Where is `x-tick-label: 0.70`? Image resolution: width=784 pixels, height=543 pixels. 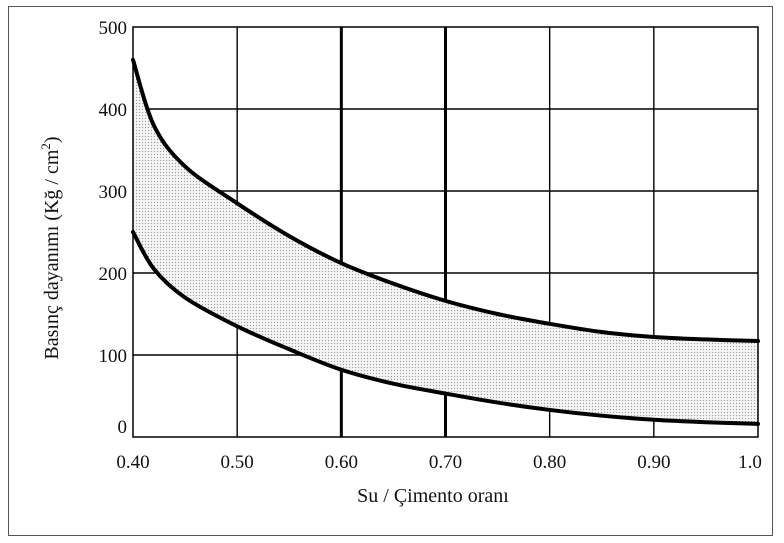 x-tick-label: 0.70 is located at coordinates (445, 462).